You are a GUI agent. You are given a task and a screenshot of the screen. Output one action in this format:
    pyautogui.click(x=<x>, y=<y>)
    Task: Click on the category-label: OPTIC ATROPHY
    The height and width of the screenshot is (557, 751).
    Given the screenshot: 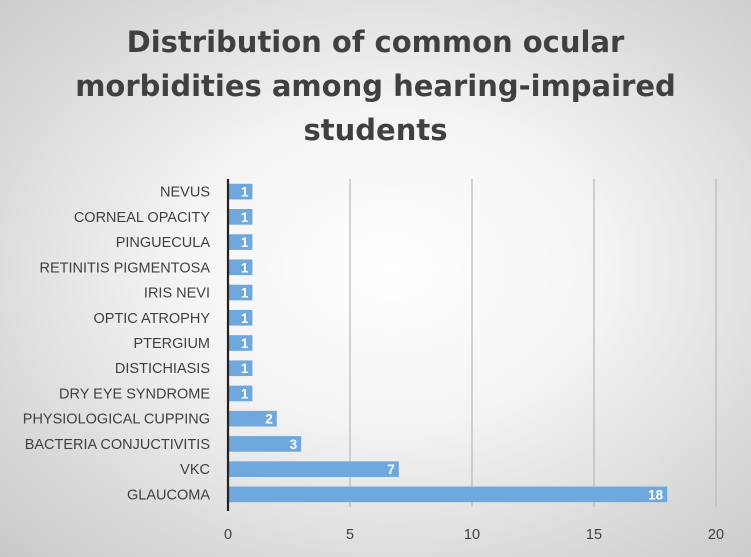 What is the action you would take?
    pyautogui.click(x=151, y=319)
    